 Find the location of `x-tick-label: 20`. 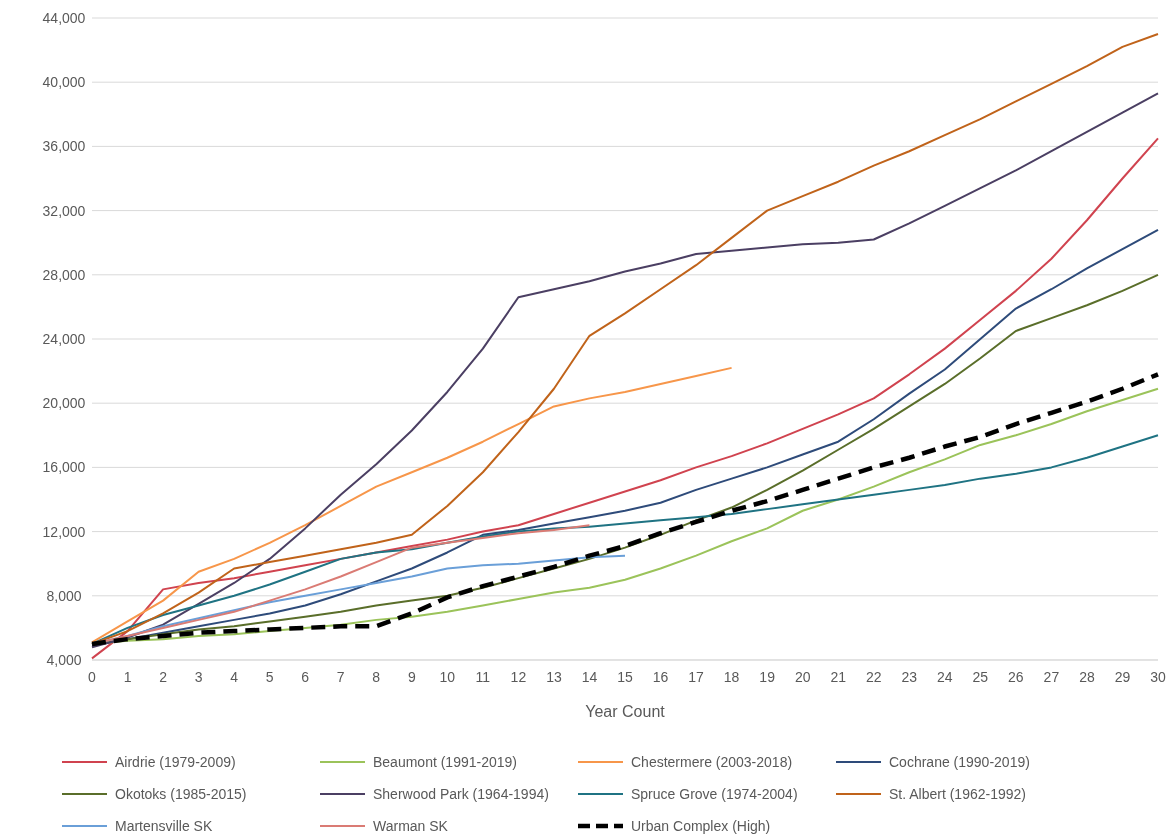

x-tick-label: 20 is located at coordinates (802, 677).